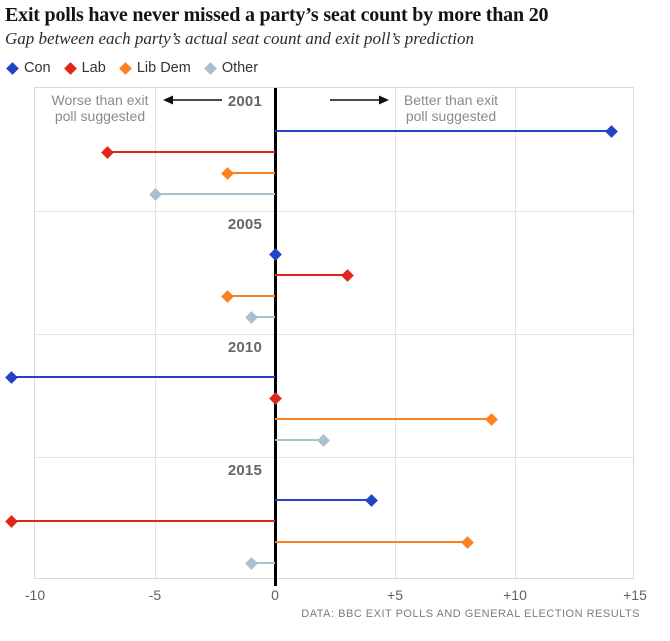 The height and width of the screenshot is (641, 670). I want to click on x-tick-label-plus10: +10, so click(515, 595).